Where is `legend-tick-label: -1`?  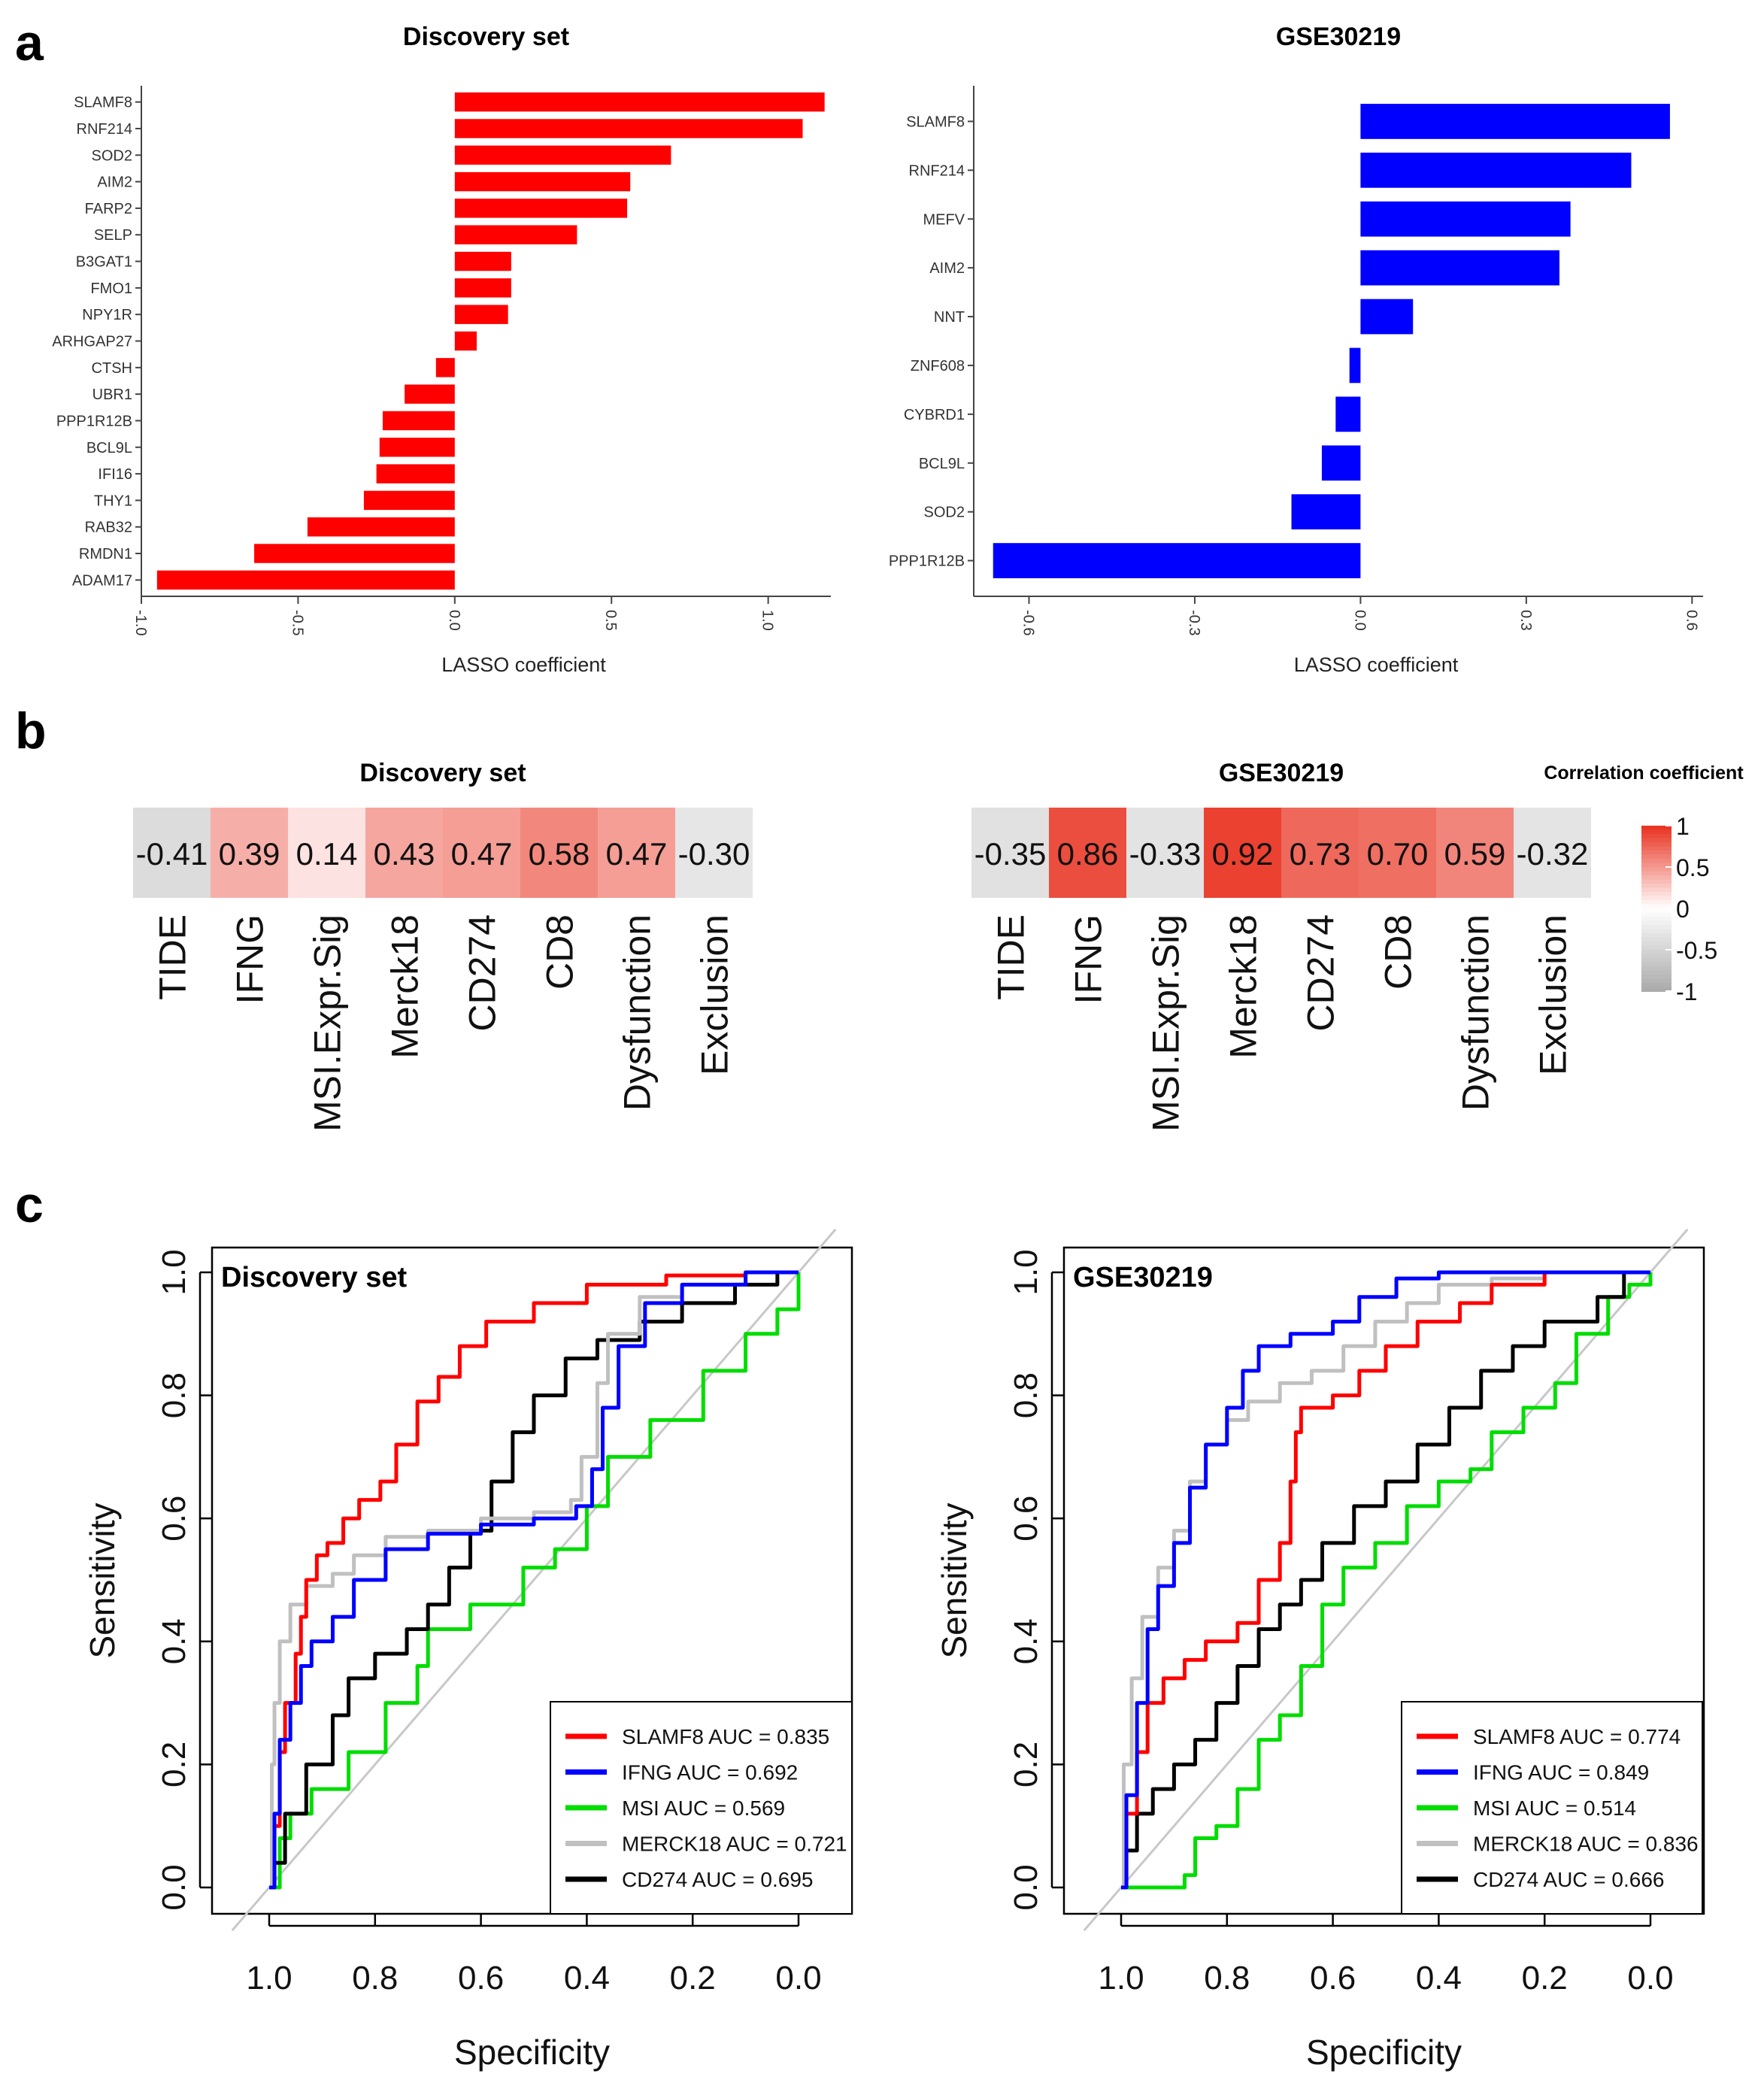 legend-tick-label: -1 is located at coordinates (1686, 991).